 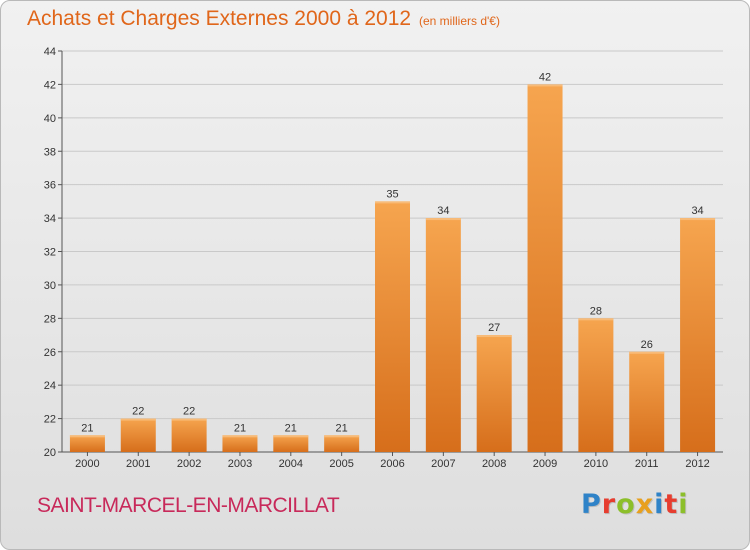 What do you see at coordinates (138, 435) in the screenshot?
I see `bar-2001` at bounding box center [138, 435].